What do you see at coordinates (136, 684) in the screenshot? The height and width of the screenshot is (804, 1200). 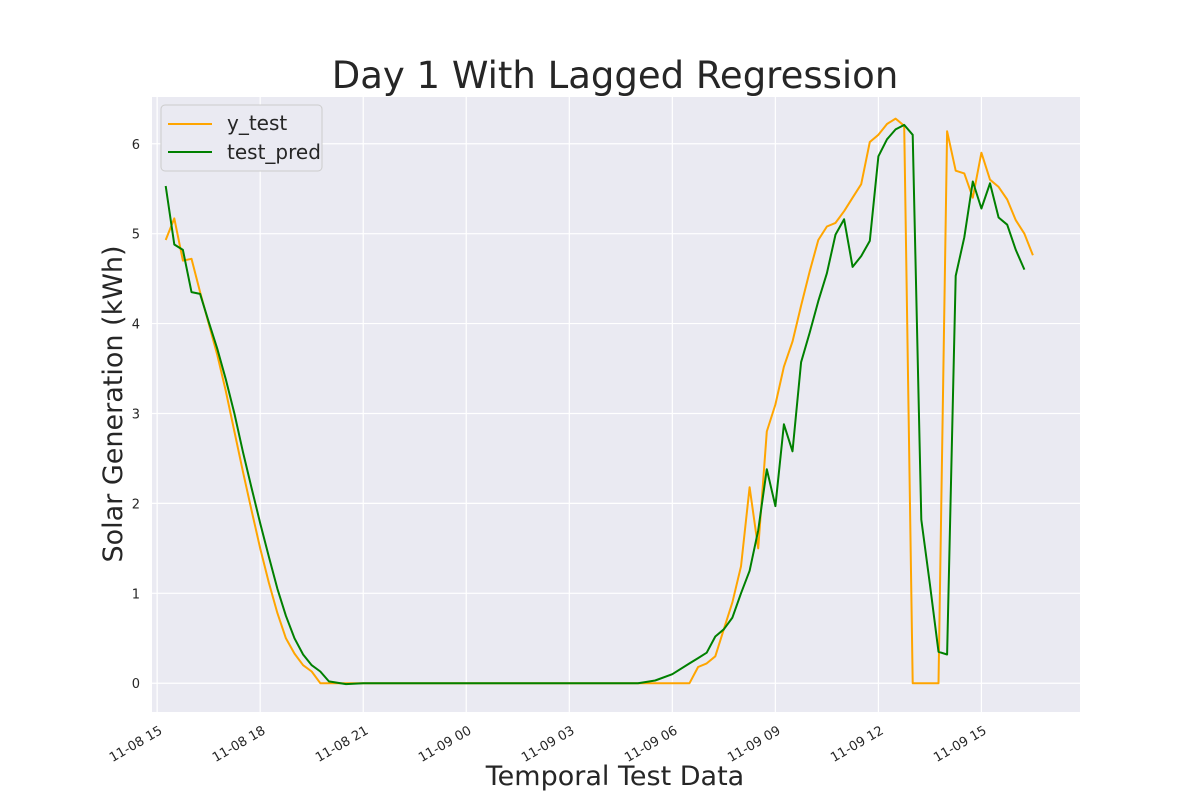 I see `y-tick-label: 0` at bounding box center [136, 684].